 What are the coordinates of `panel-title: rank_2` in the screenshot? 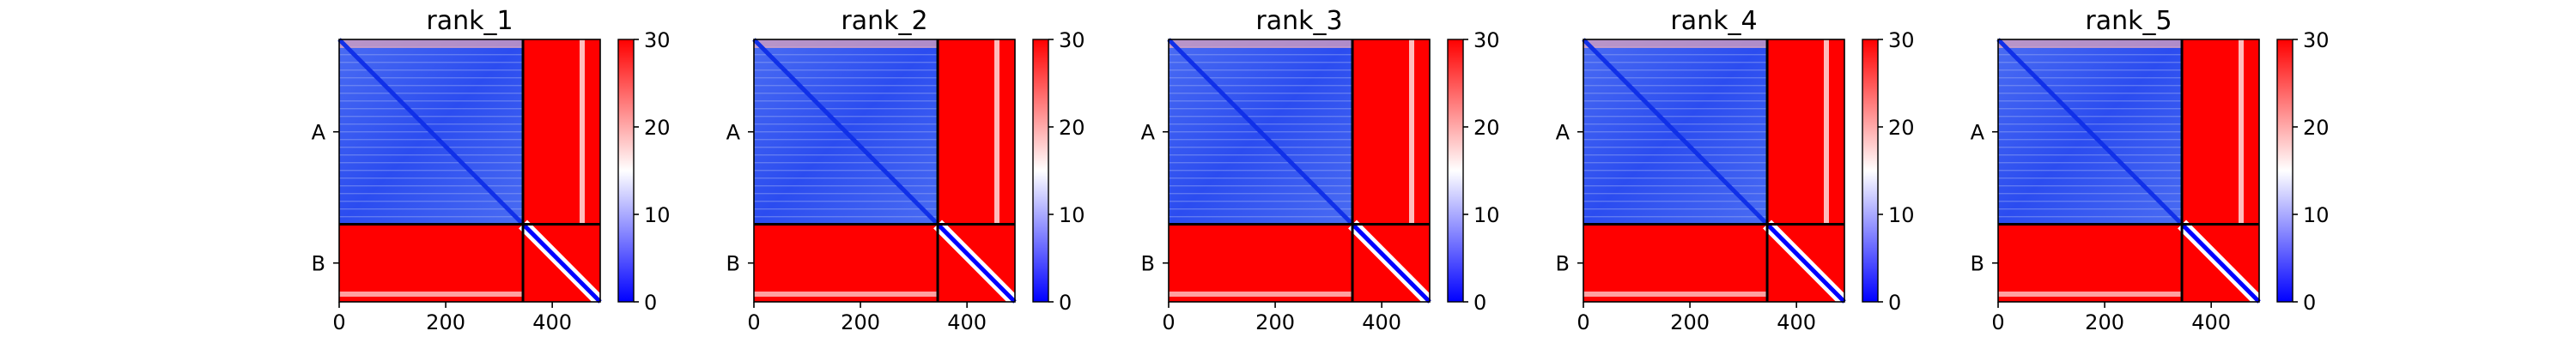 It's located at (884, 21).